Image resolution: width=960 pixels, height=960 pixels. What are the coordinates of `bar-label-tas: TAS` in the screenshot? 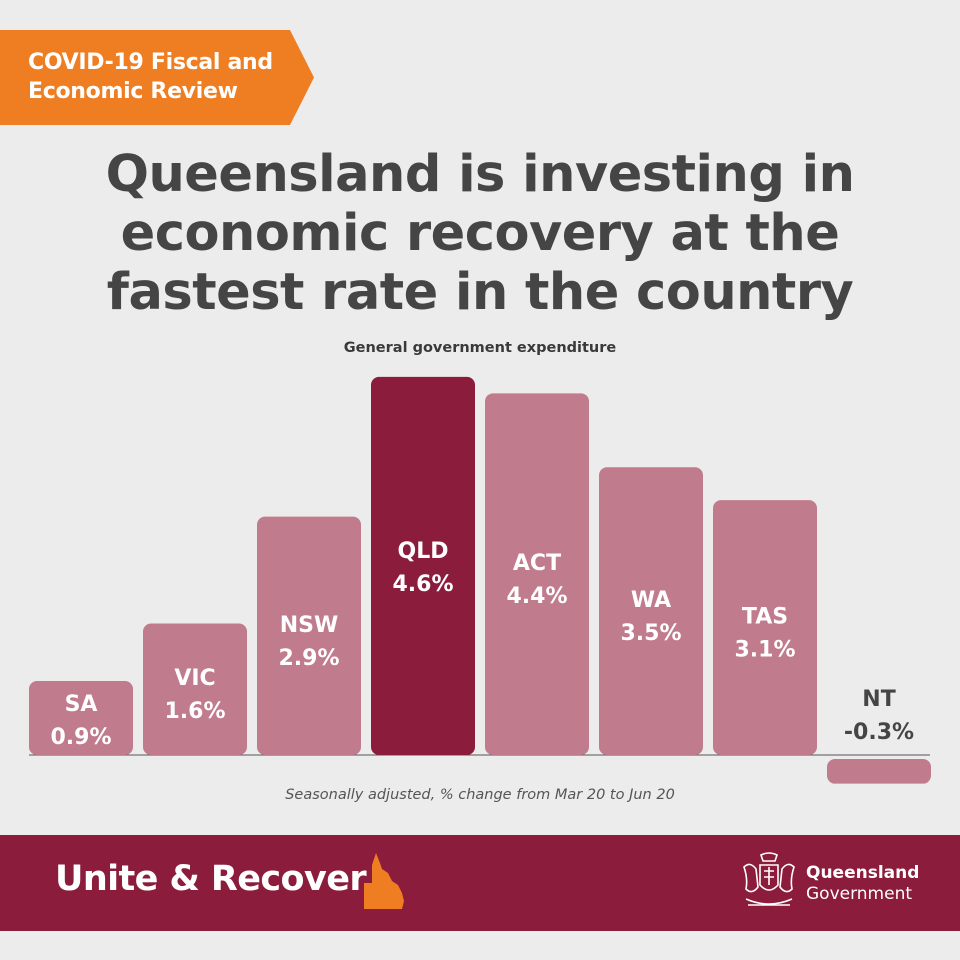 It's located at (765, 617).